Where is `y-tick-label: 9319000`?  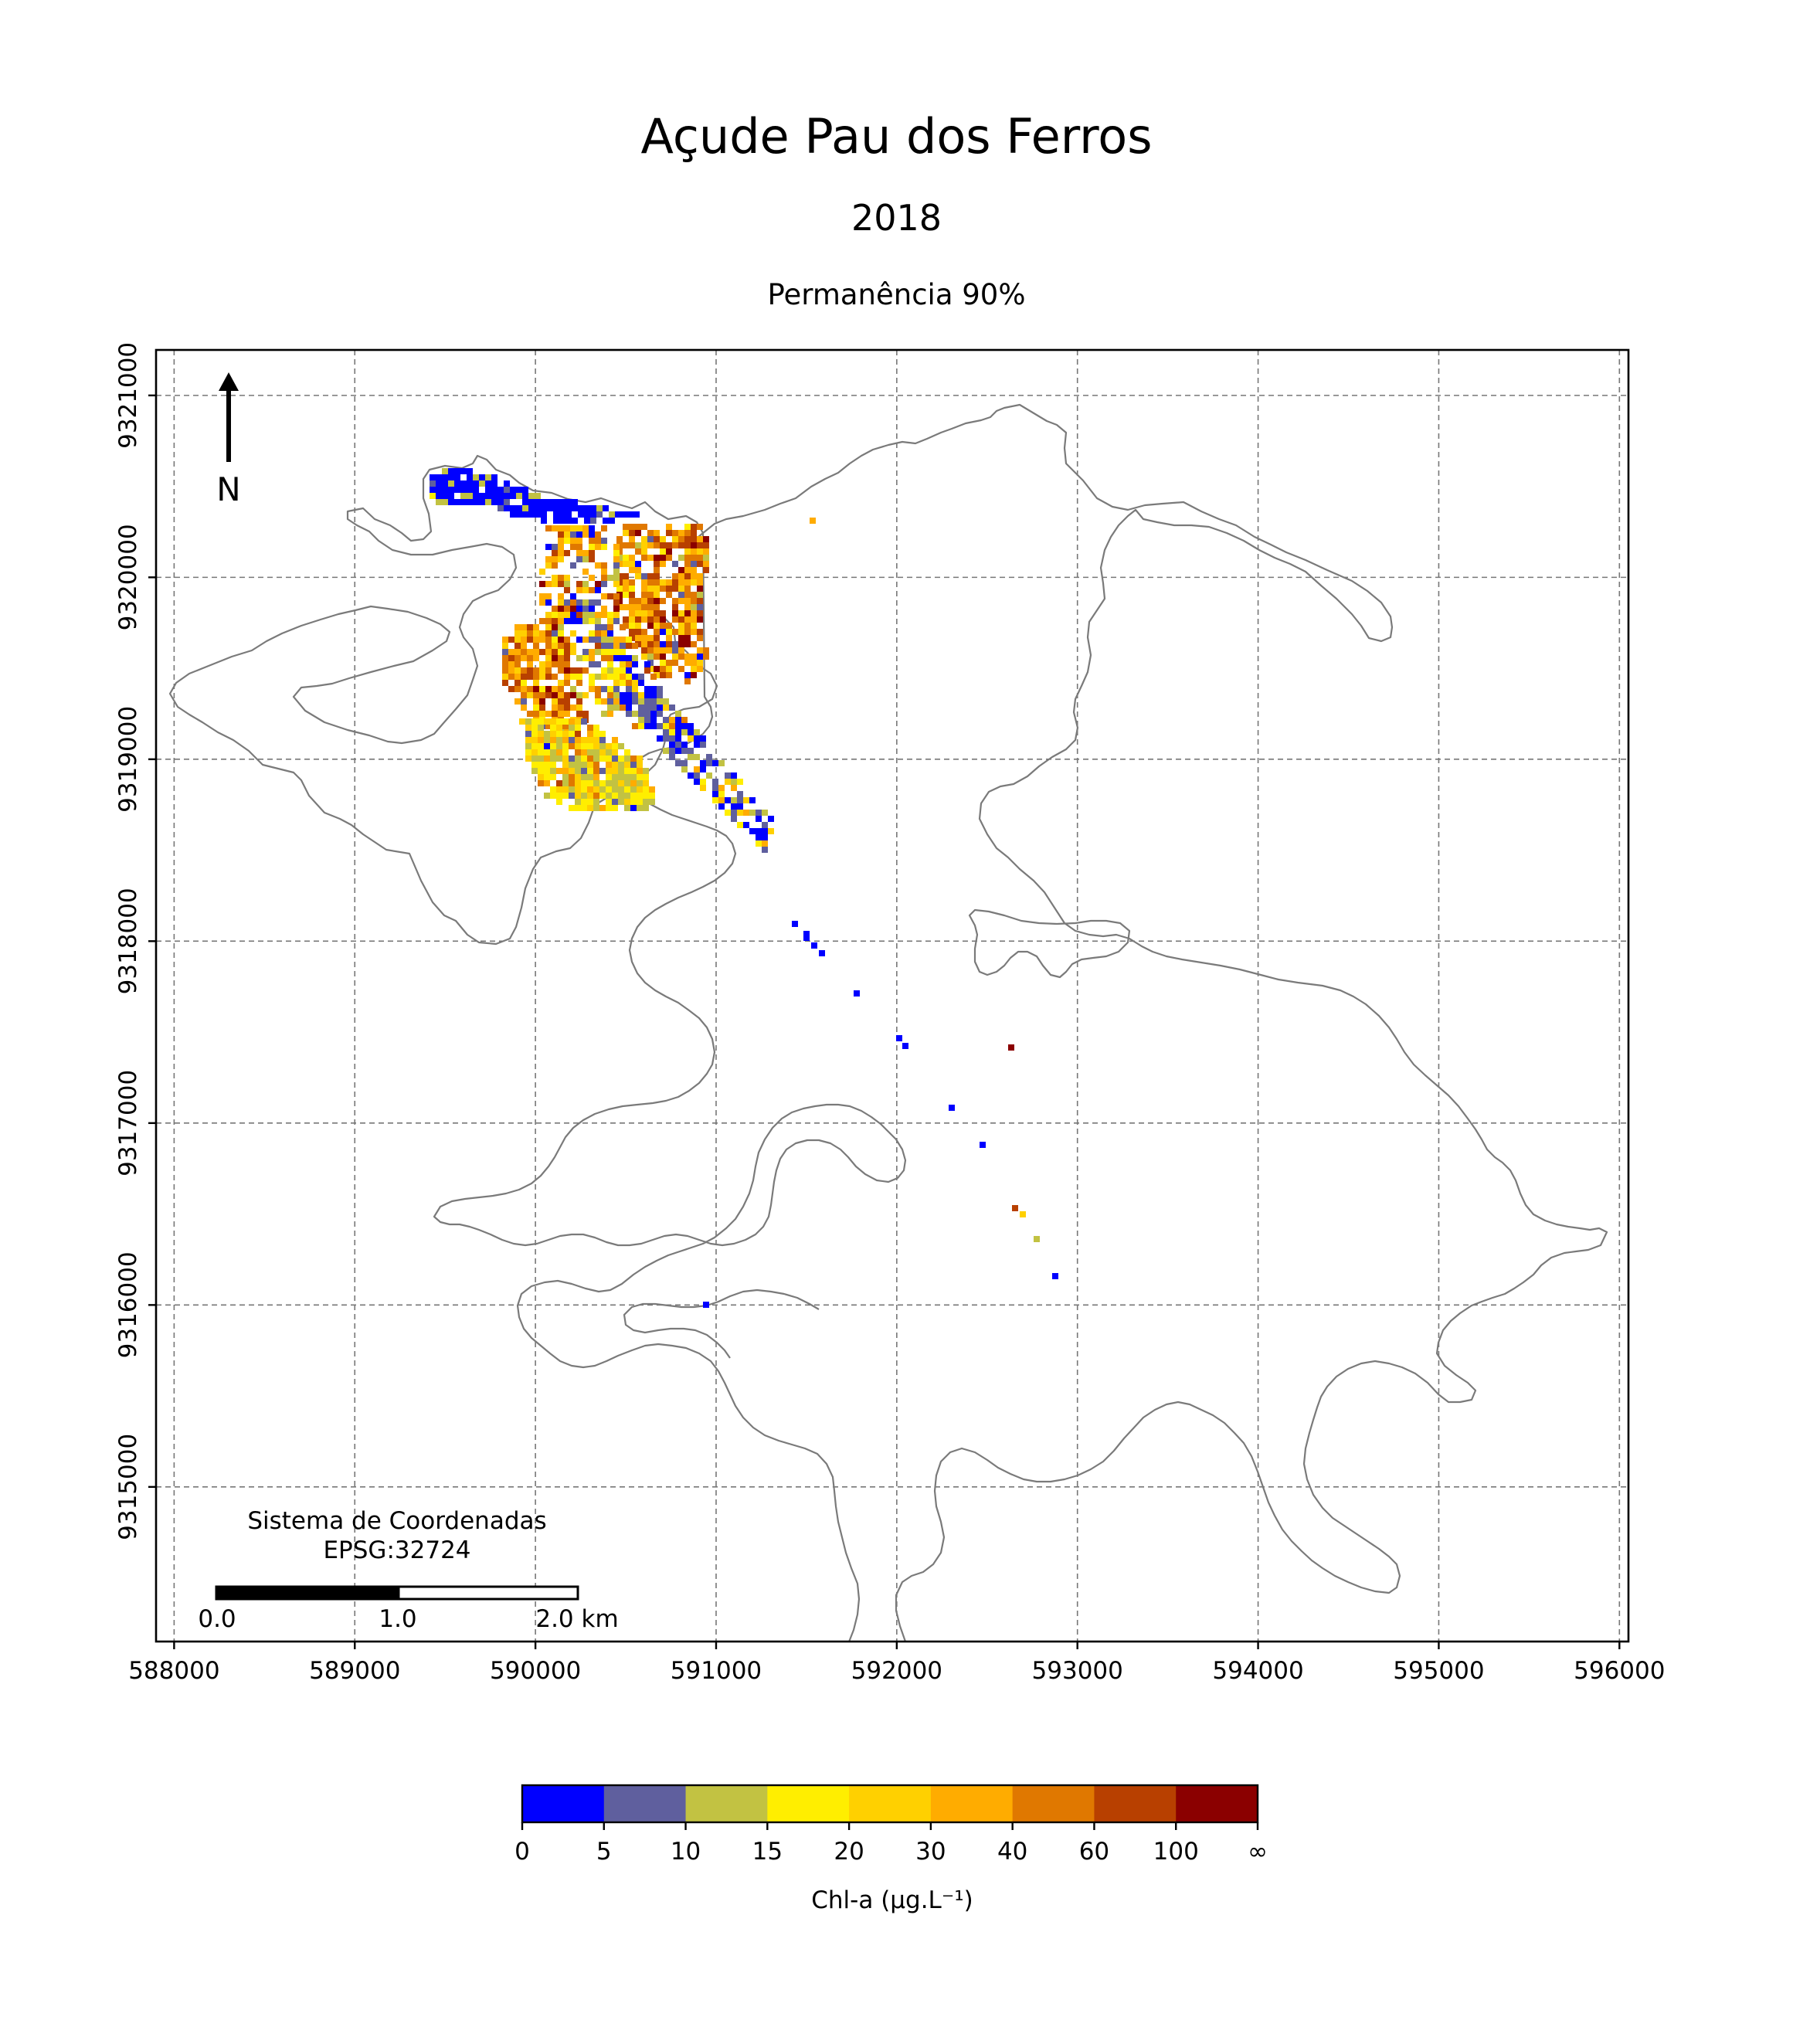
y-tick-label: 9319000 is located at coordinates (128, 759).